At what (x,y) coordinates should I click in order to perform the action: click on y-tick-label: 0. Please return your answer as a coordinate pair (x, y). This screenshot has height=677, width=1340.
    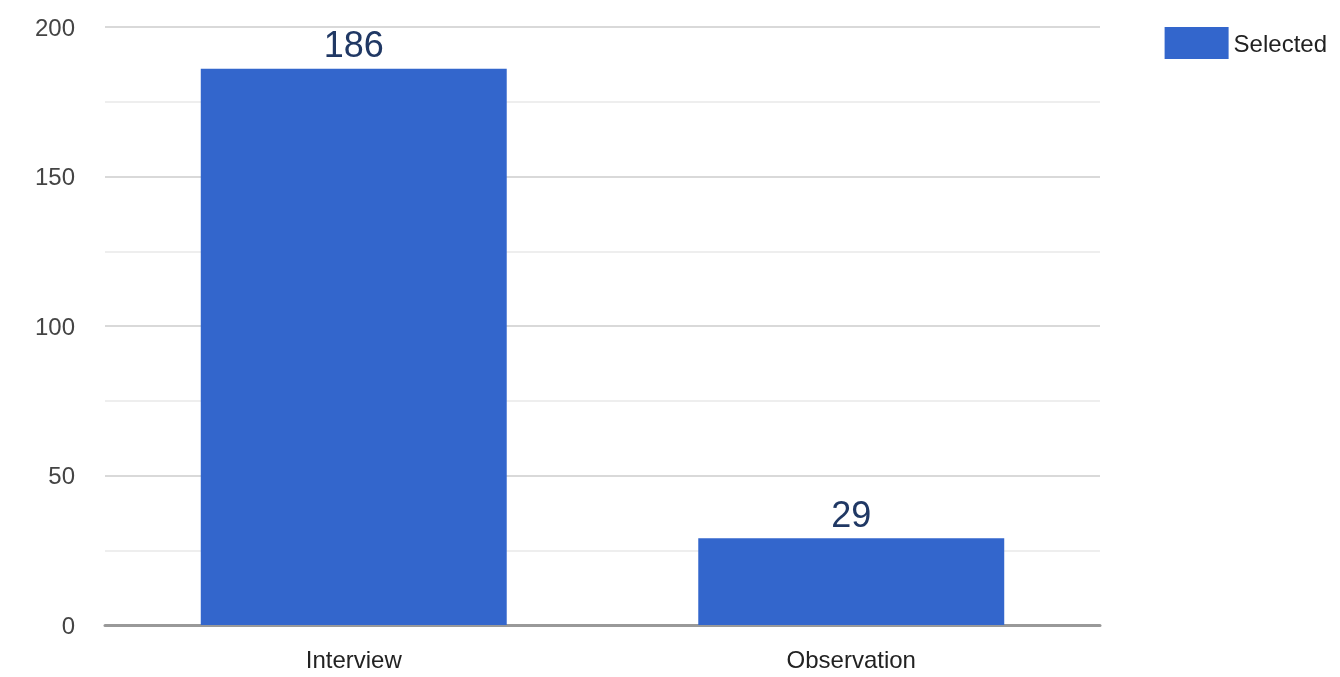
    Looking at the image, I should click on (68, 625).